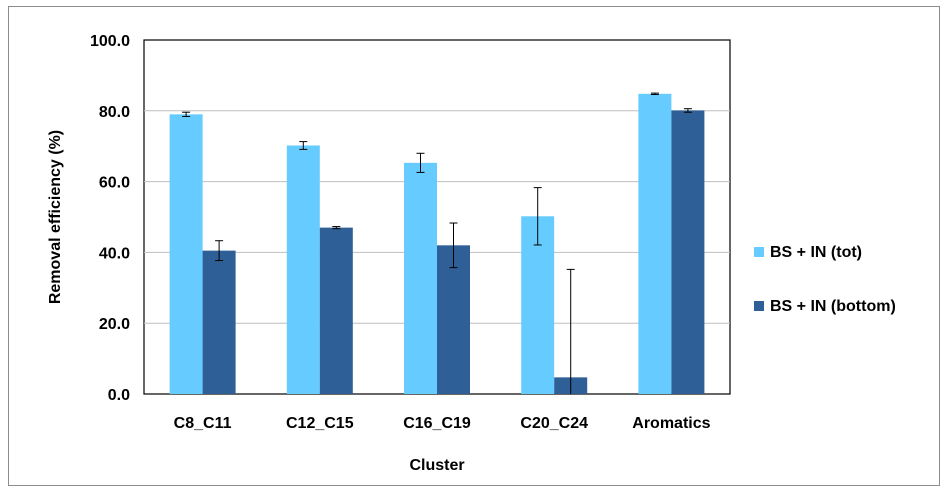  Describe the element at coordinates (114, 112) in the screenshot. I see `y-tick-label: 80.0` at that location.